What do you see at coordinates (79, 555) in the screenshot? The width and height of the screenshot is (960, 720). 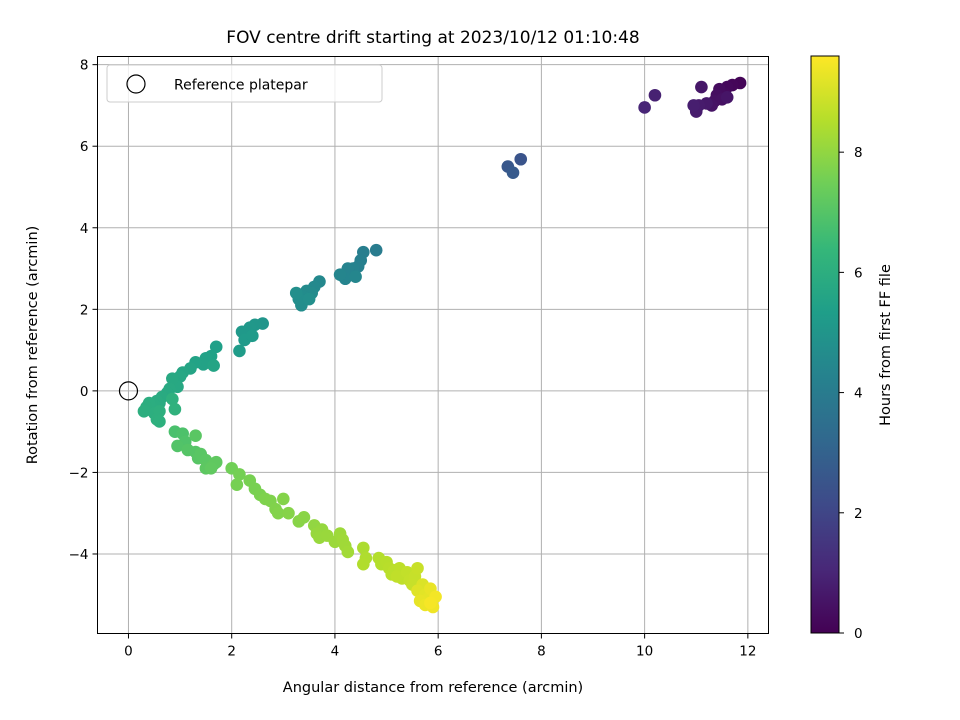 I see `y-tick-label: −4` at bounding box center [79, 555].